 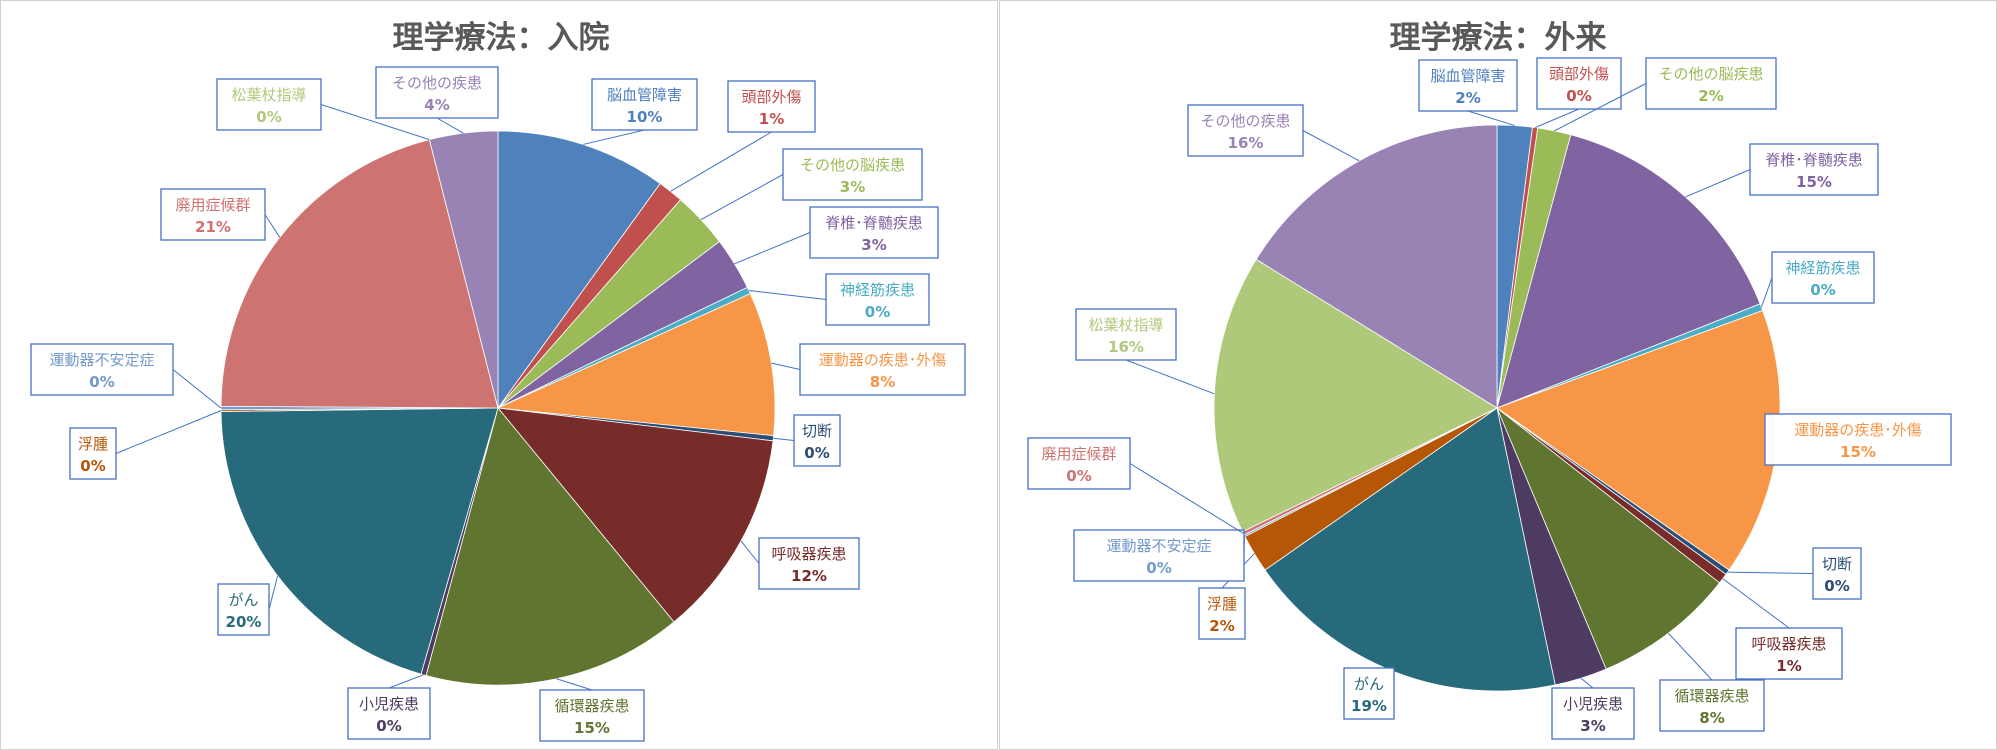 I want to click on data-label-pediatric: 小児疾患 0%, so click(x=389, y=707).